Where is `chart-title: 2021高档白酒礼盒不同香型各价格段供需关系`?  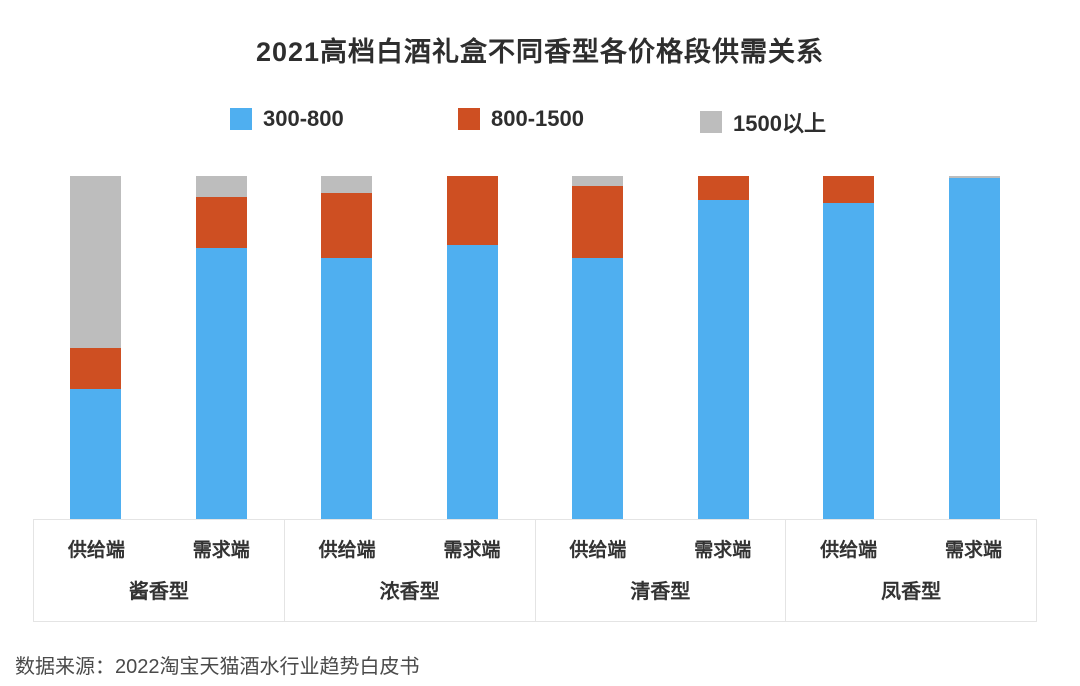 chart-title: 2021高档白酒礼盒不同香型各价格段供需关系 is located at coordinates (540, 52).